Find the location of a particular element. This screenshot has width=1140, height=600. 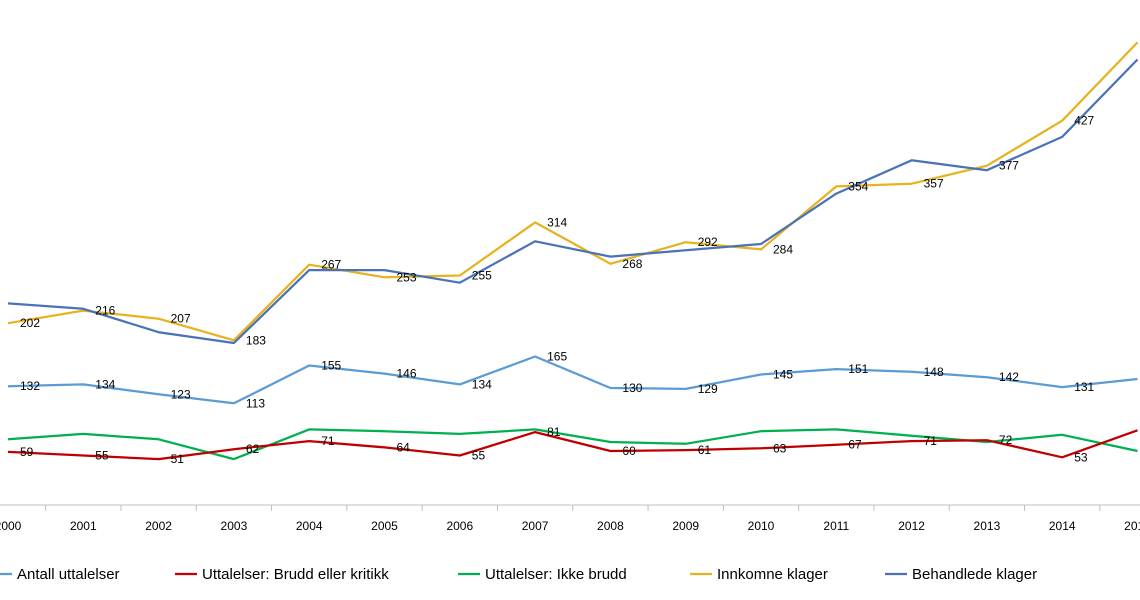

data-label: 53 is located at coordinates (1081, 457).